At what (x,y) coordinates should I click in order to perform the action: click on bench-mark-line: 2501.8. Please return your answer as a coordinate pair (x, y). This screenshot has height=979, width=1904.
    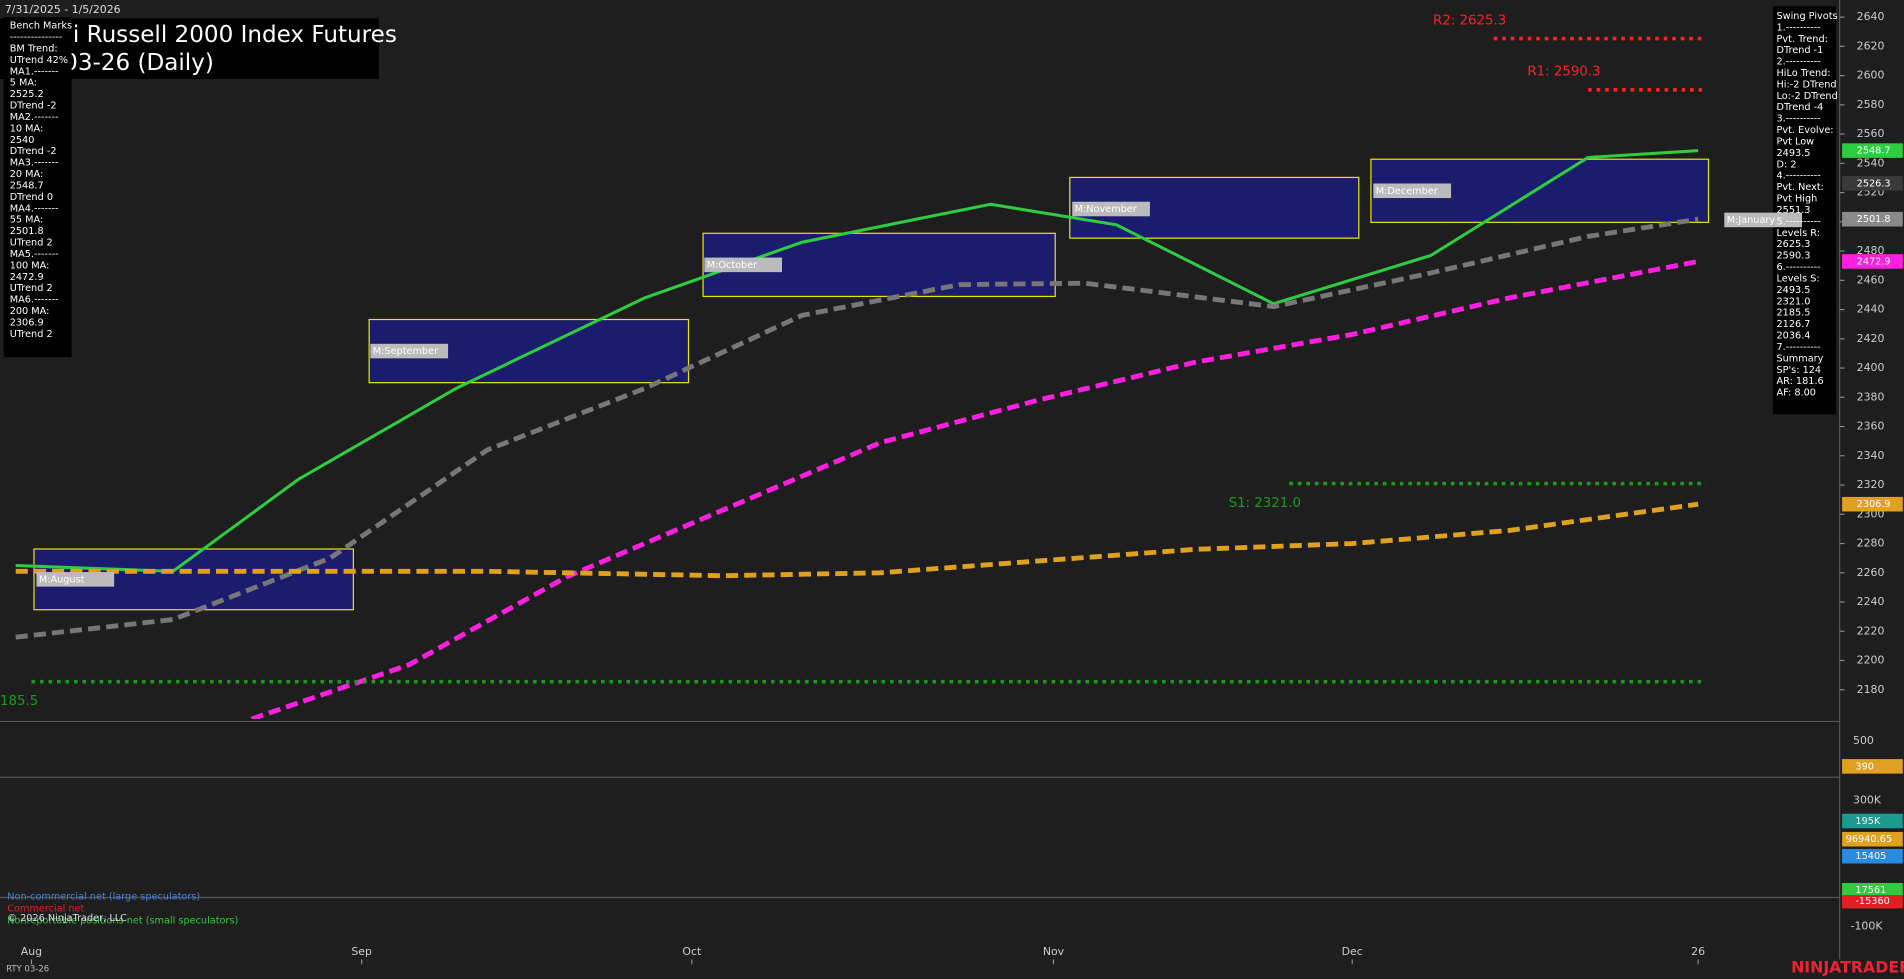
    Looking at the image, I should click on (27, 231).